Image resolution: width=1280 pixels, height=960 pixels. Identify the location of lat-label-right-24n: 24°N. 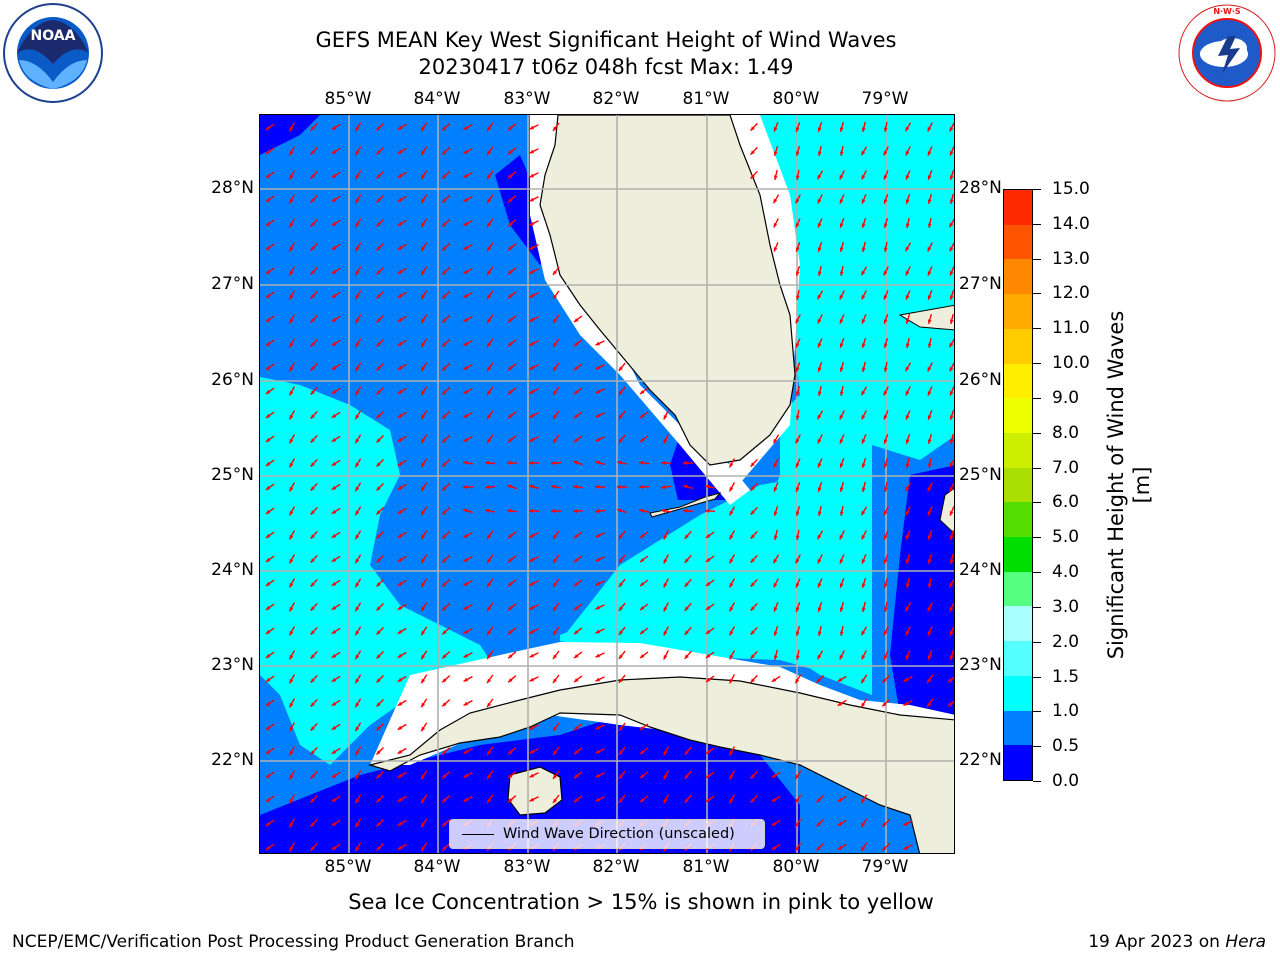
(980, 570).